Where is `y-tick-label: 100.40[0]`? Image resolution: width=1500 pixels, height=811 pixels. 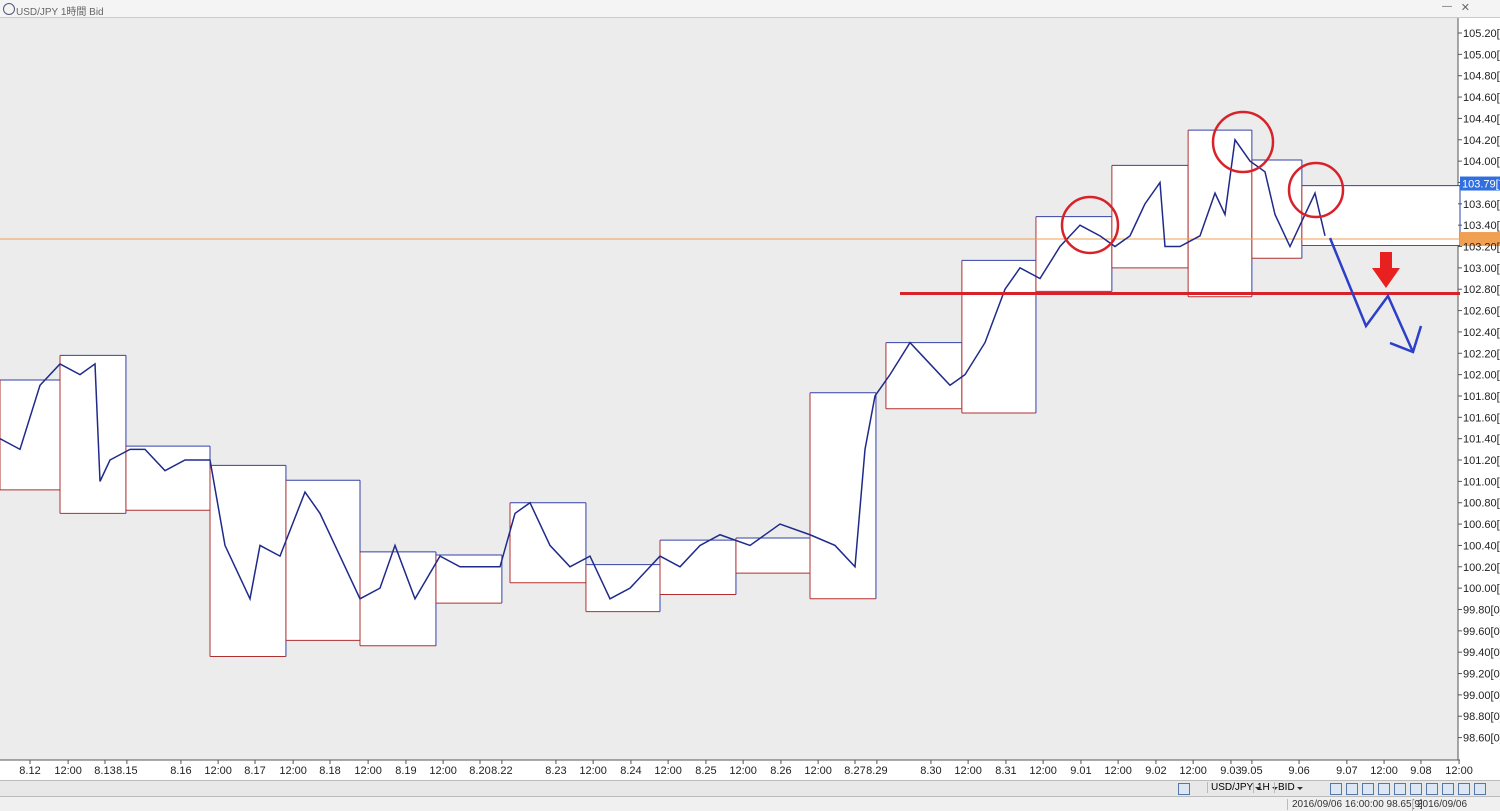
y-tick-label: 100.40[0] is located at coordinates (1481, 546).